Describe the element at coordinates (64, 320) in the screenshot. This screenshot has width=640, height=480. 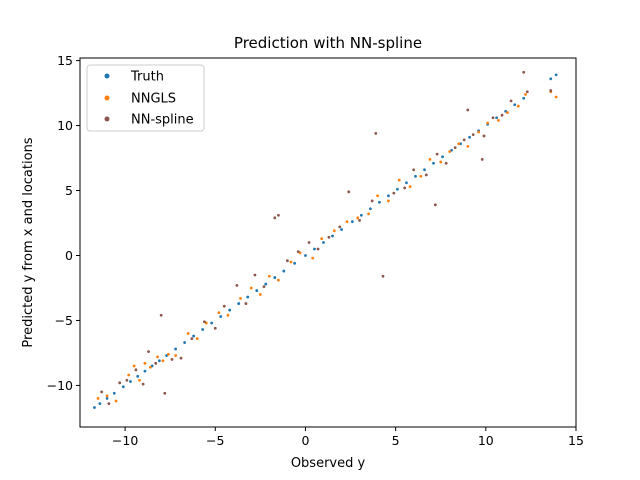
I see `y-tick-label: −5` at that location.